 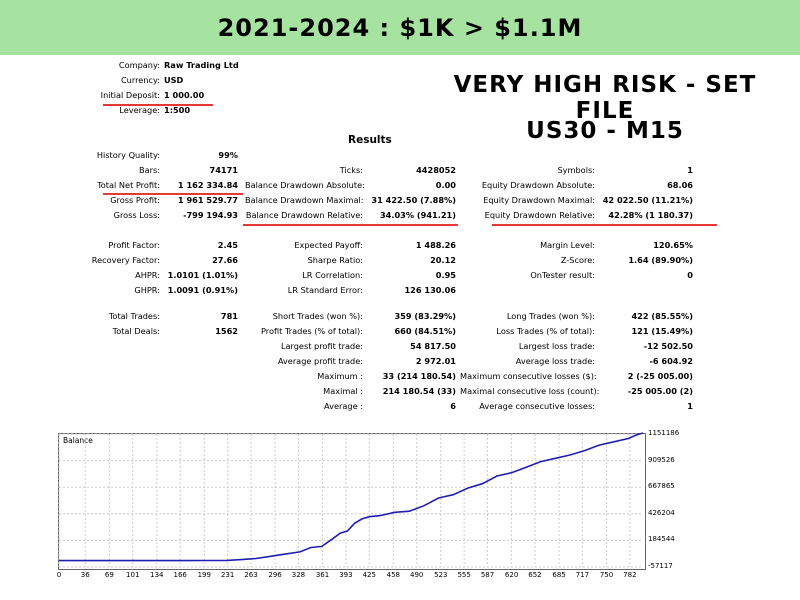 I want to click on risk-headline: VERY HIGH RISK - SET FILE, so click(x=605, y=98).